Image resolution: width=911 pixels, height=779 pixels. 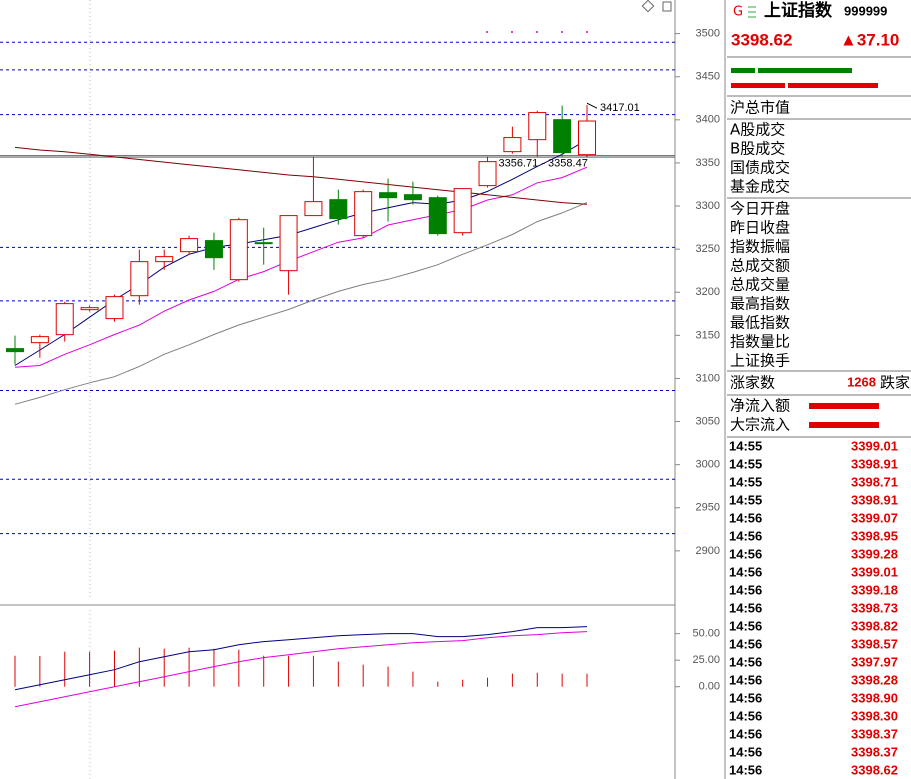 What do you see at coordinates (708, 421) in the screenshot?
I see `y-tick-label: 3050` at bounding box center [708, 421].